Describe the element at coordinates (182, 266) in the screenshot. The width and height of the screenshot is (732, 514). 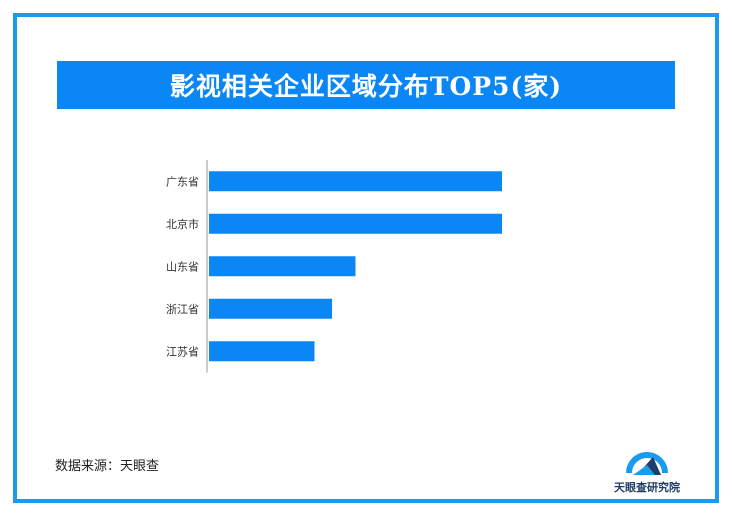
I see `category-label: 山东省` at that location.